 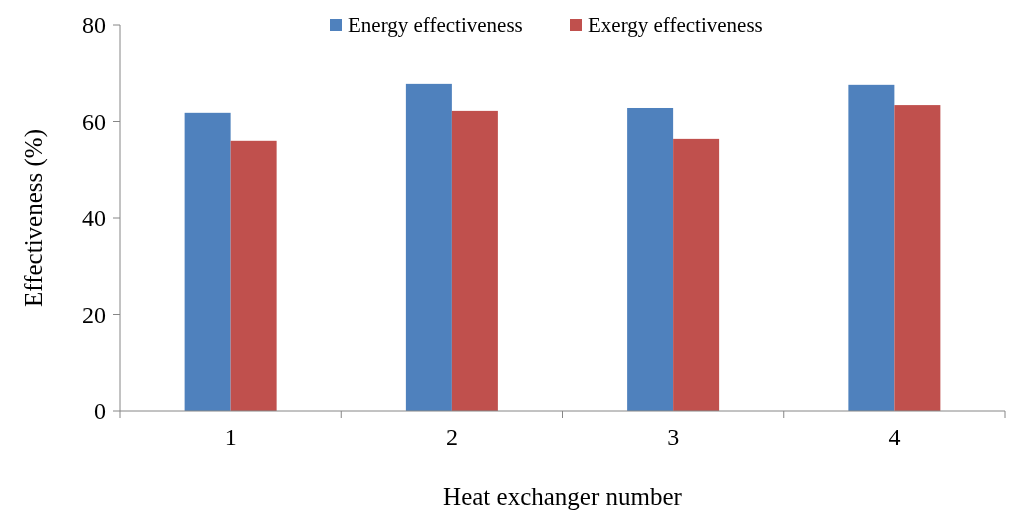 What do you see at coordinates (435, 25) in the screenshot?
I see `legend-label: Energy effectiveness` at bounding box center [435, 25].